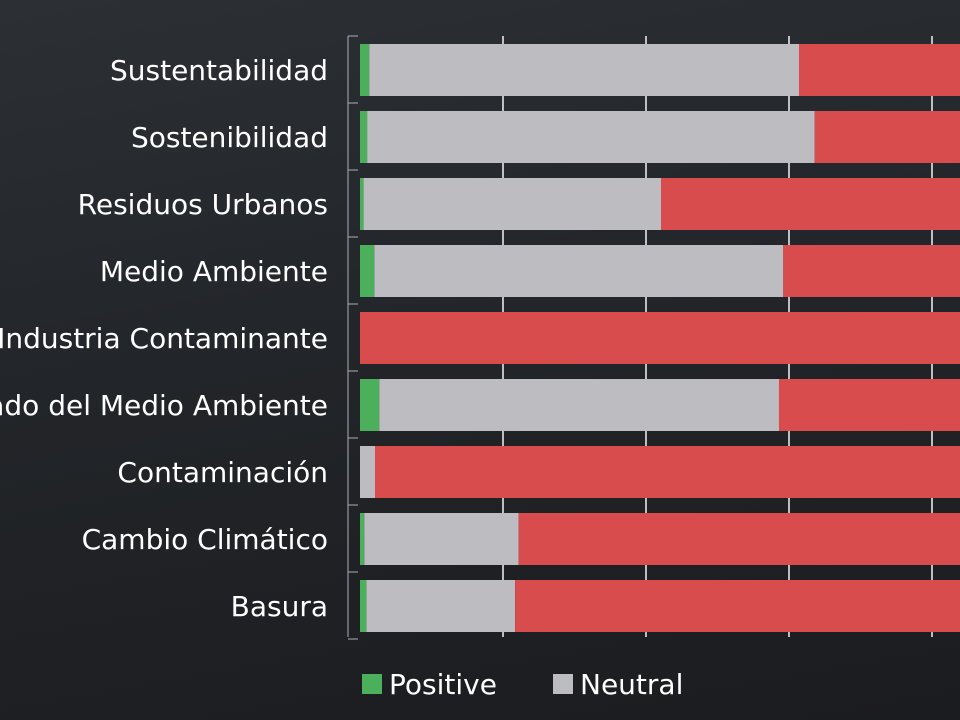 Image resolution: width=960 pixels, height=720 pixels. Describe the element at coordinates (667, 472) in the screenshot. I see `bar-contaminacion-negative` at that location.